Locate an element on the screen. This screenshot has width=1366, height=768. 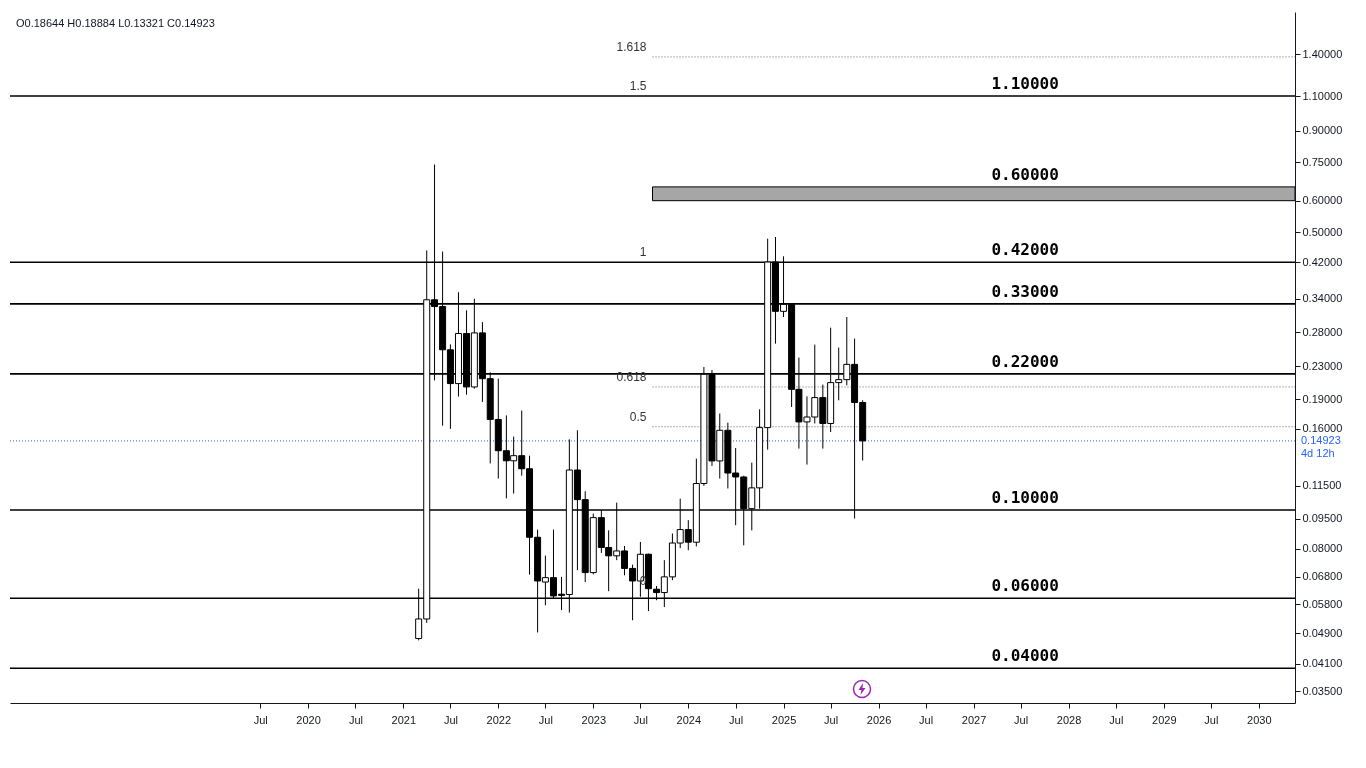
x-tick-label: 2024 is located at coordinates (689, 719).